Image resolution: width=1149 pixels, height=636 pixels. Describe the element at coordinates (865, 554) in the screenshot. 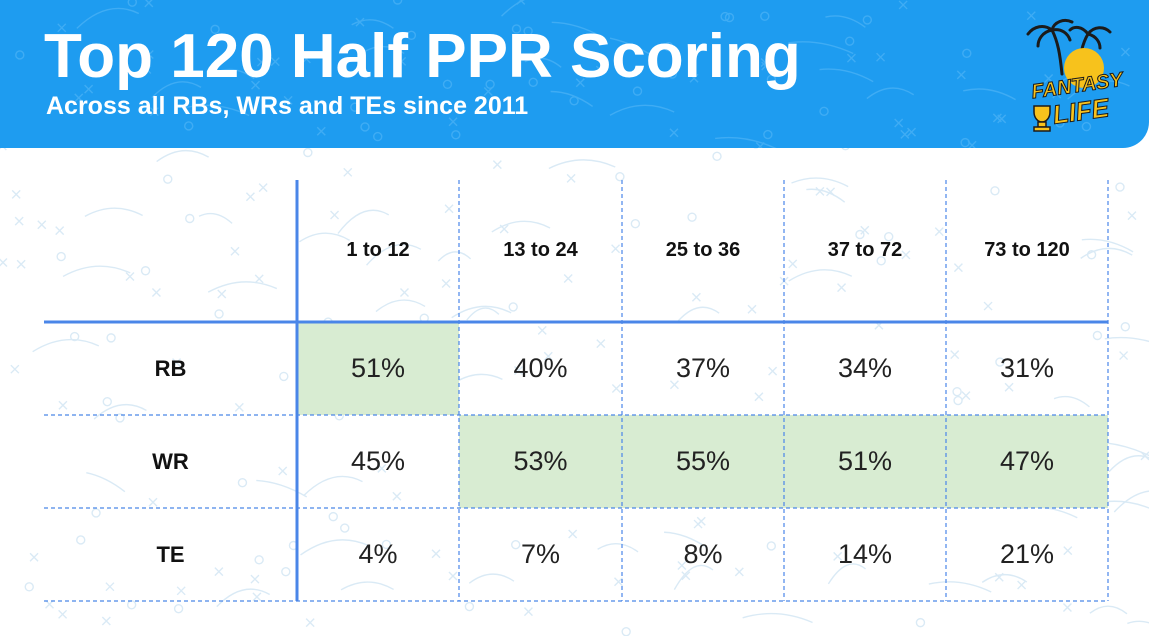

I see `table-value-cell: 14%` at that location.